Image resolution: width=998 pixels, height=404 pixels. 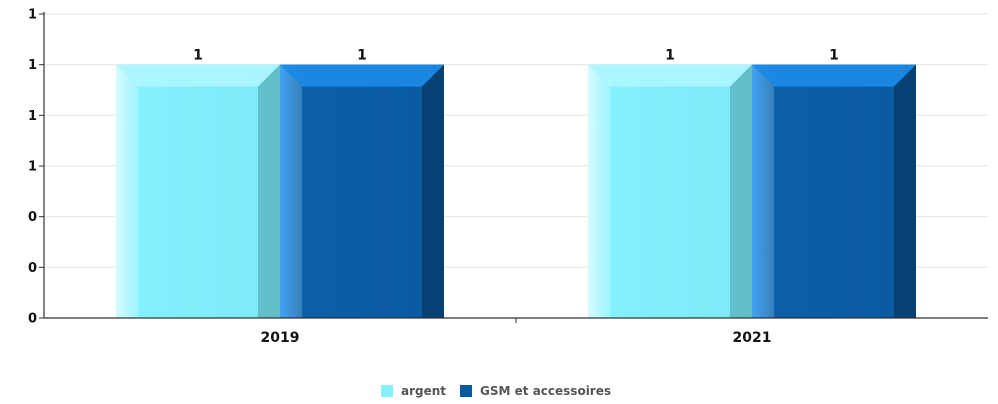 What do you see at coordinates (387, 391) in the screenshot?
I see `legend-swatch-argent` at bounding box center [387, 391].